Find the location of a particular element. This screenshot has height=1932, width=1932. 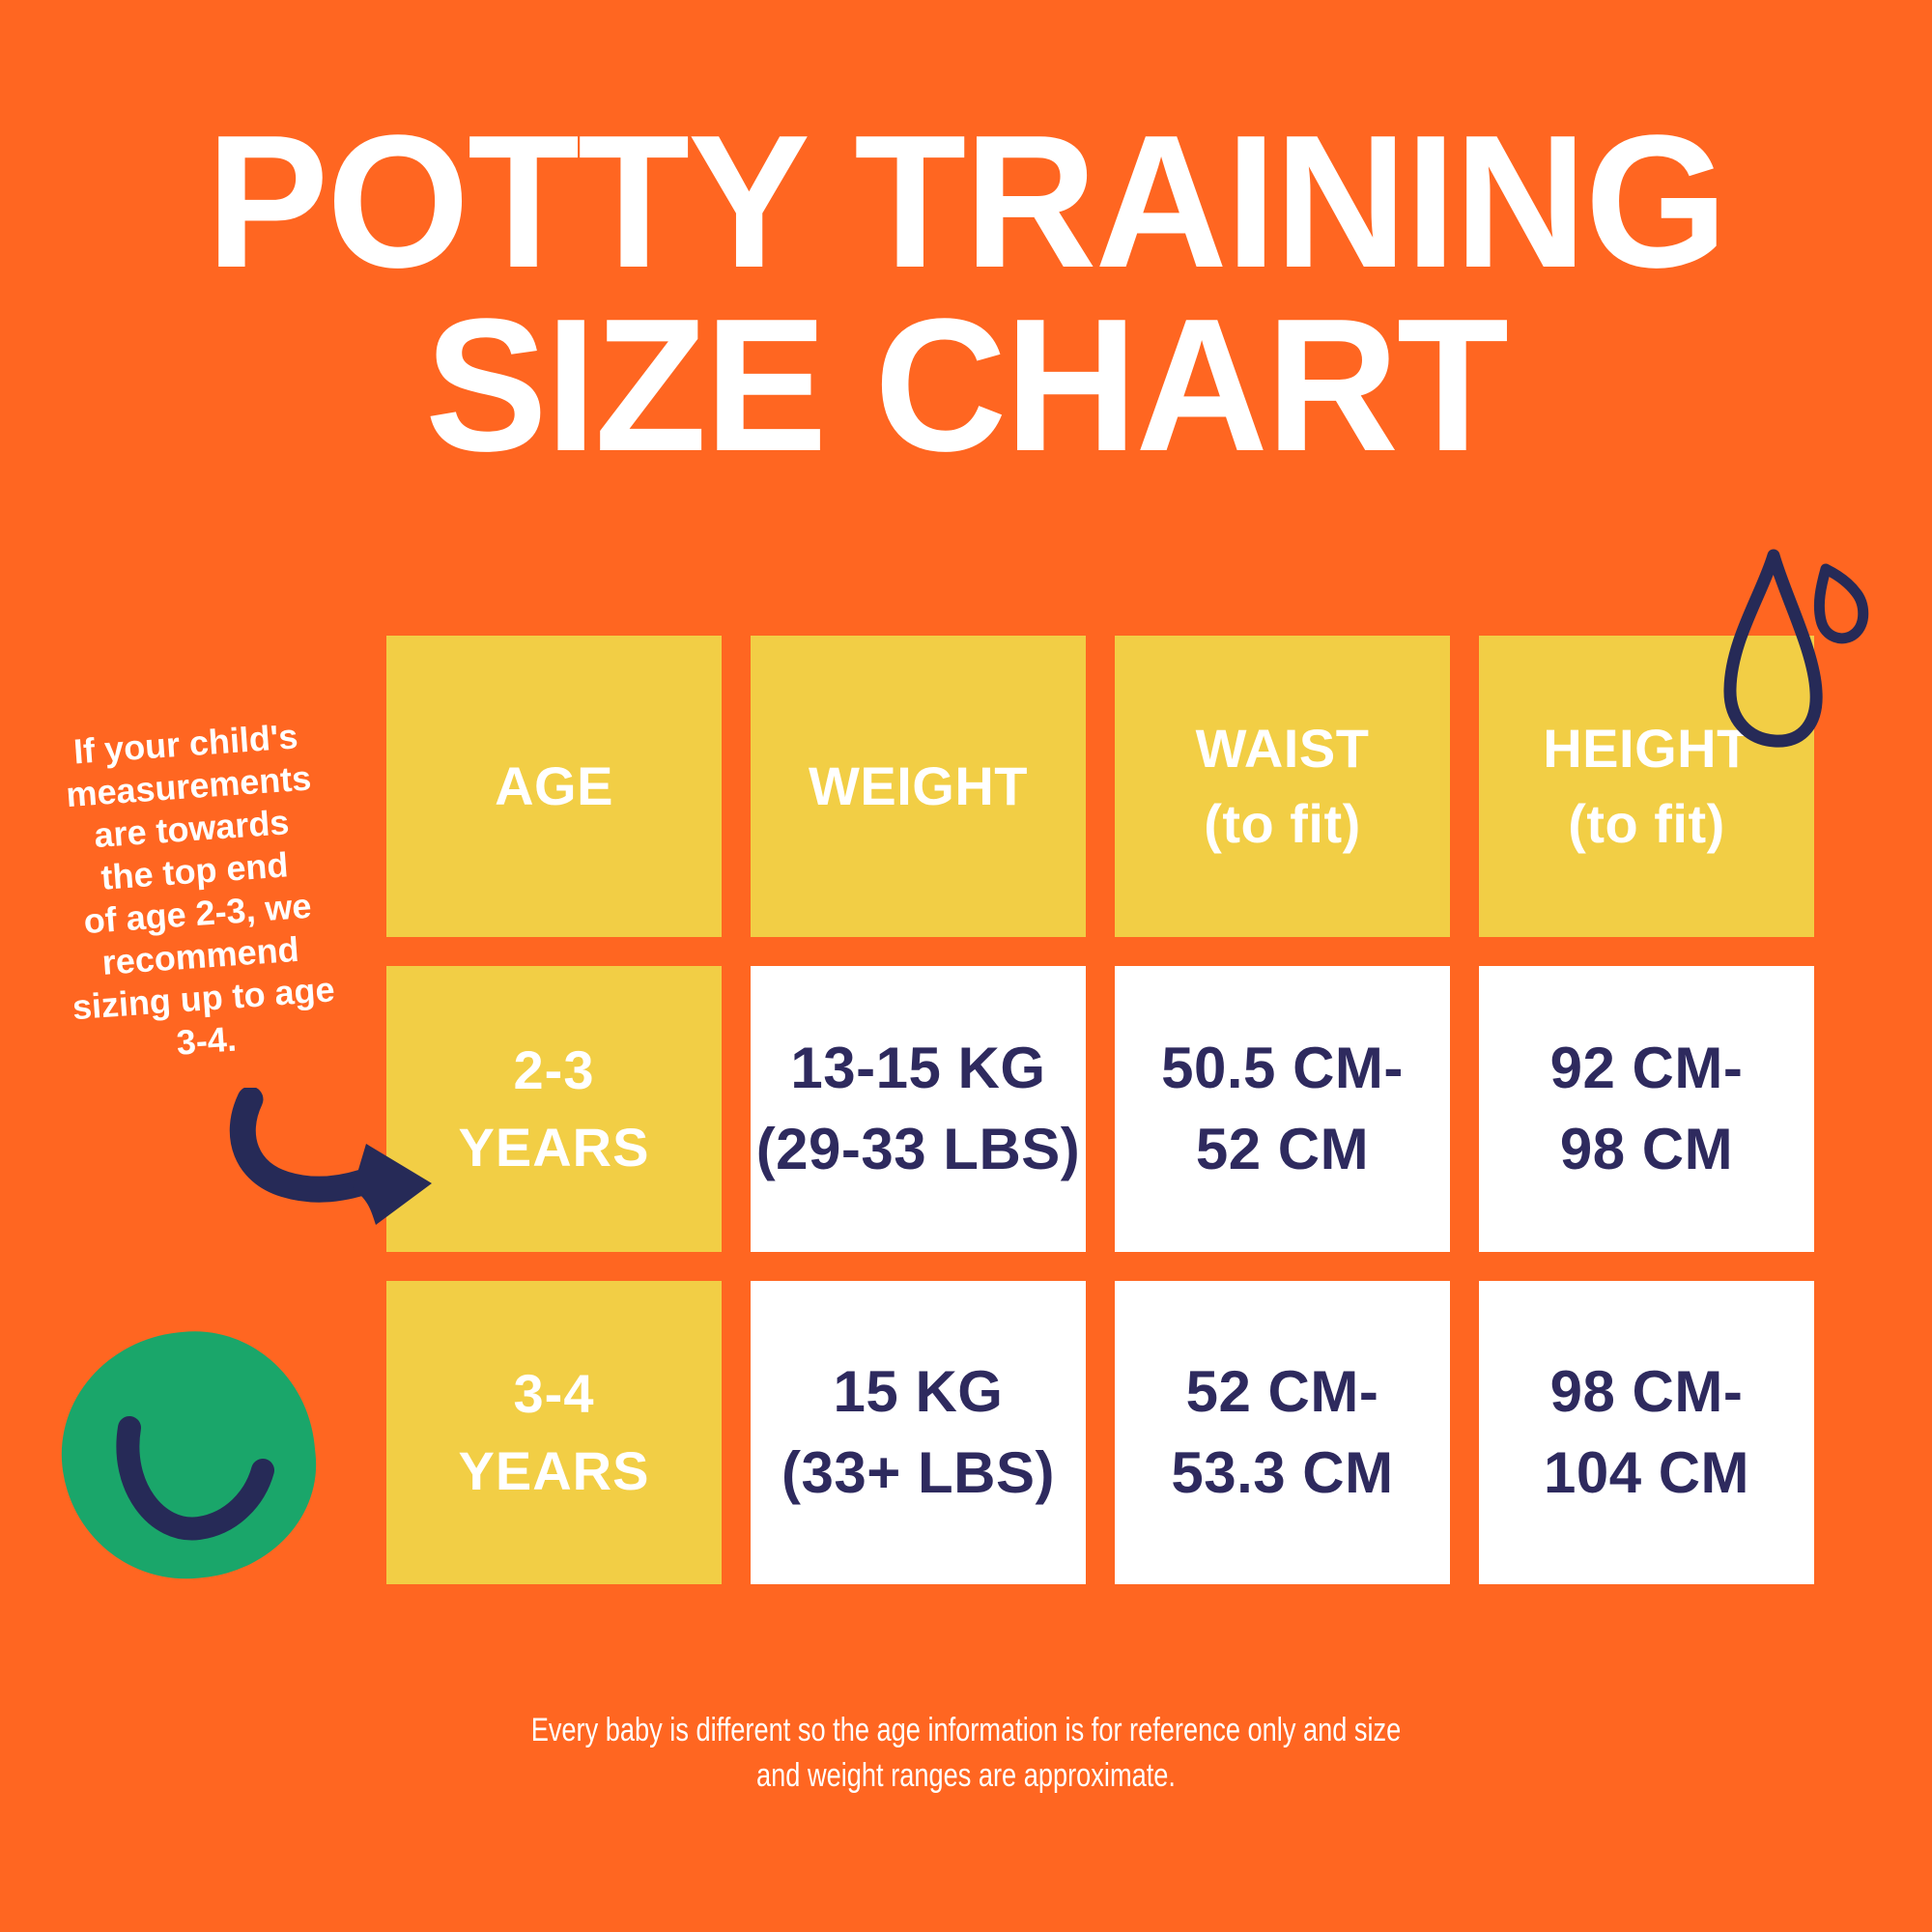

header-label: WAIST is located at coordinates (1282, 748).